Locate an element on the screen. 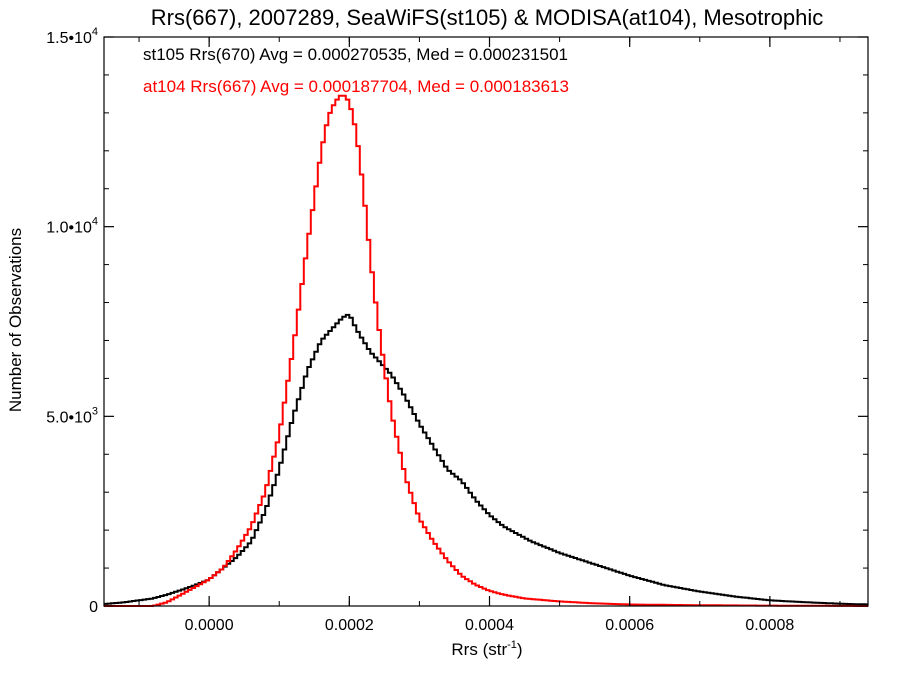 This screenshot has height=675, width=900. y-tick-label: 5.0•103 is located at coordinates (72, 415).